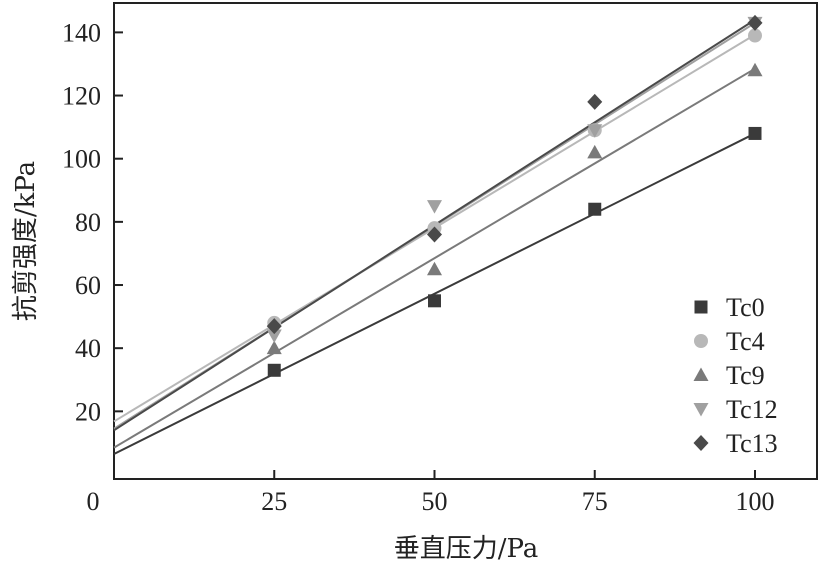  Describe the element at coordinates (701, 341) in the screenshot. I see `legend-marker-tc4` at that location.